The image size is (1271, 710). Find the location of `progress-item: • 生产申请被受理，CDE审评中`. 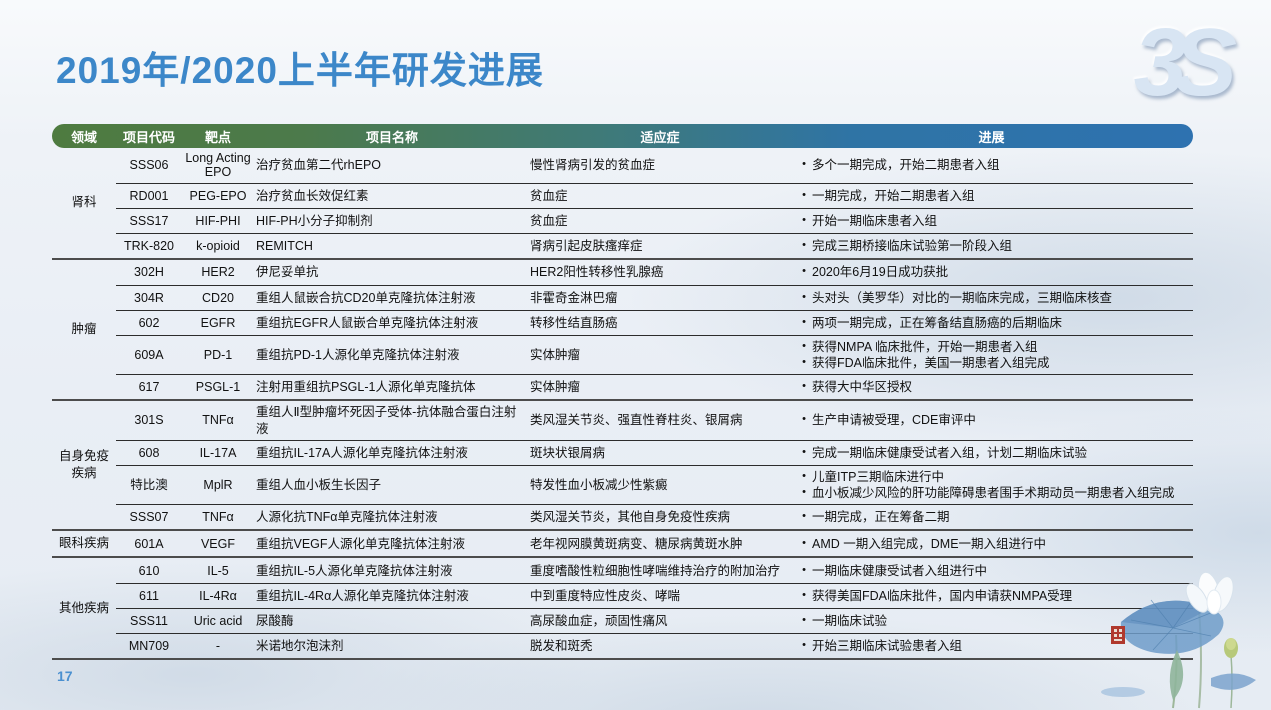

progress-item: • 生产申请被受理，CDE审评中 is located at coordinates (994, 420).